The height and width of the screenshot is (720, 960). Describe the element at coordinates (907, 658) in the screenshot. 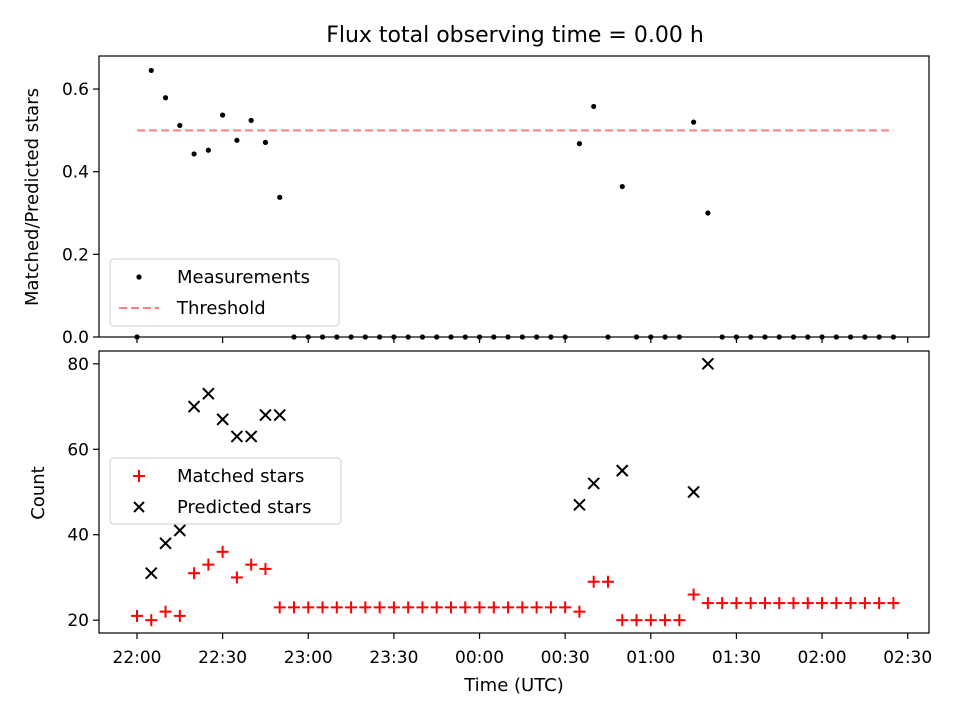

I see `x-tick-label: 02:30` at that location.